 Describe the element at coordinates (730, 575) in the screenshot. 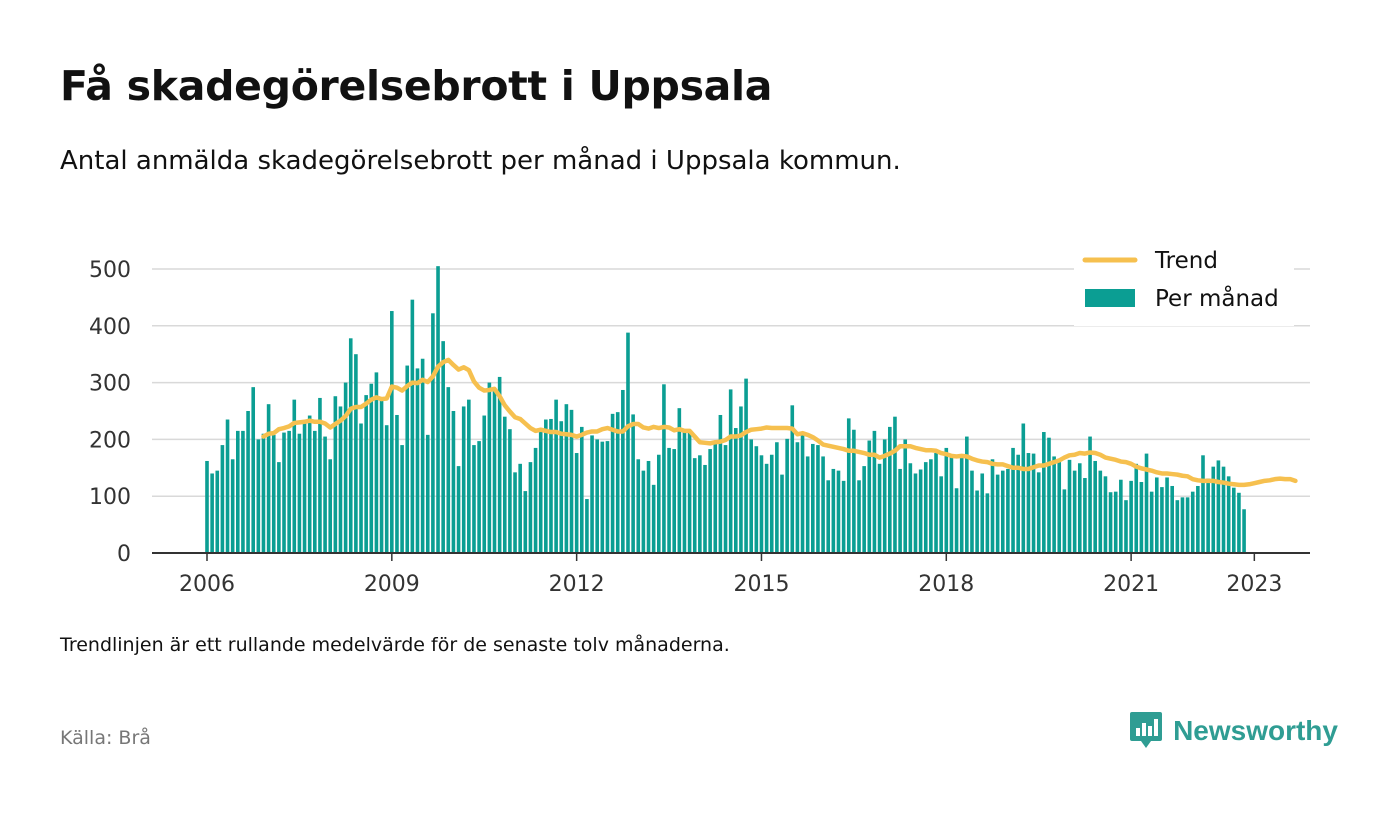

I see `x-axis-ticks: 2006 2009 2012 2015 2018 2021 2023` at that location.